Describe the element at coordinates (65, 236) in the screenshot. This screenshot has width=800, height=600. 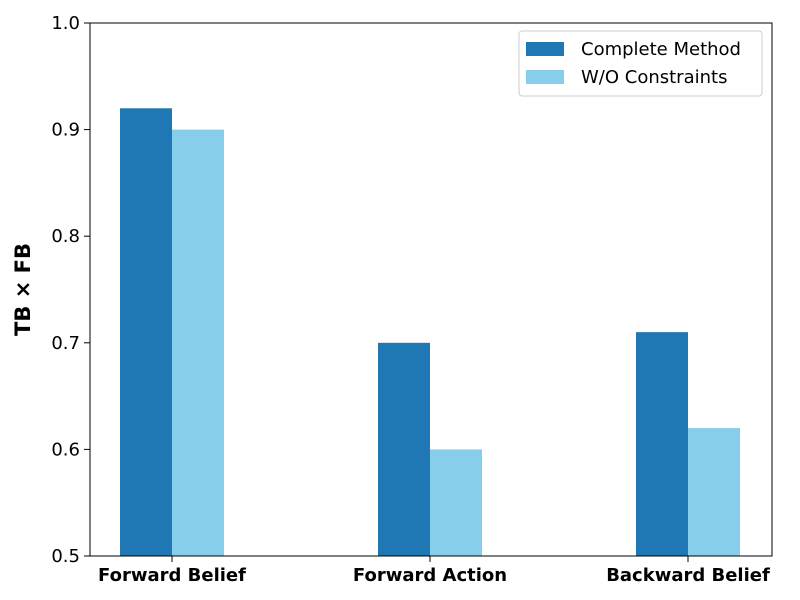
I see `y-tick-label: 0.8` at that location.